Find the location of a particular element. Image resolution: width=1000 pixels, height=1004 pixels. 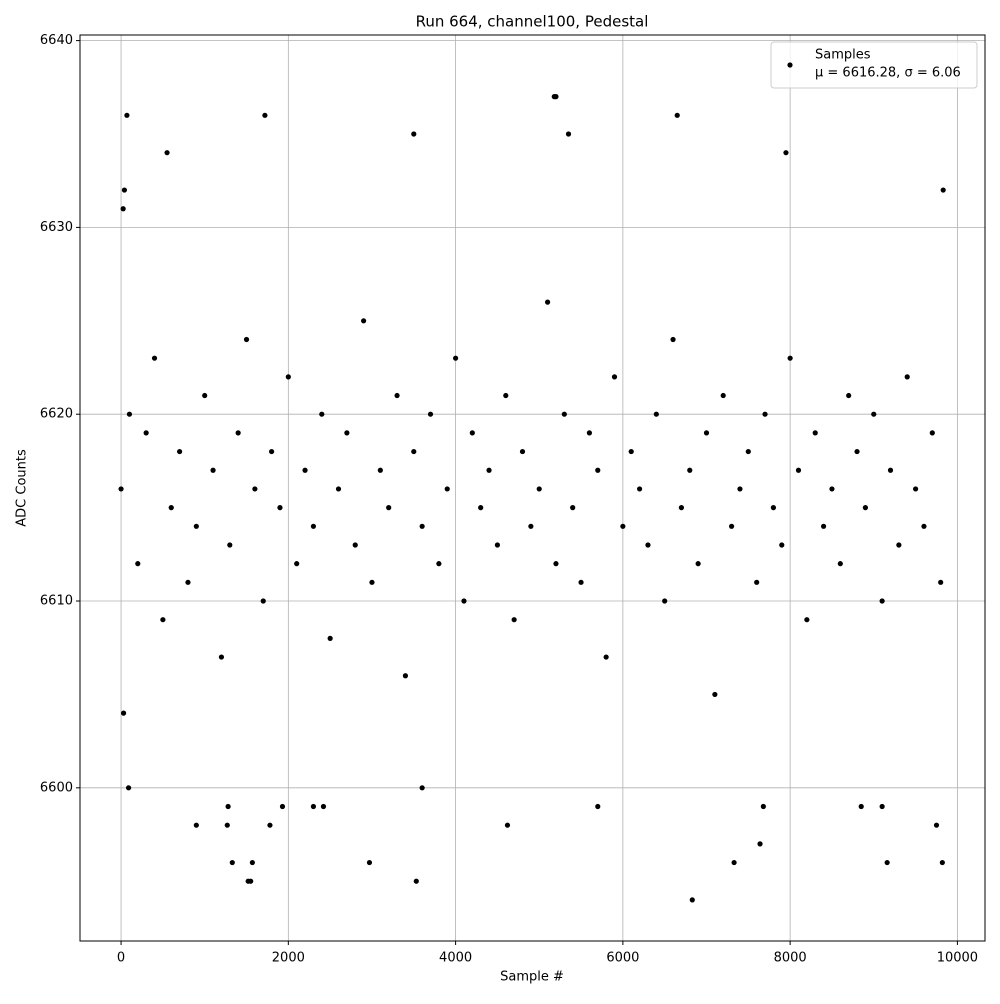

y-tick-label: 6610 is located at coordinates (56, 601).